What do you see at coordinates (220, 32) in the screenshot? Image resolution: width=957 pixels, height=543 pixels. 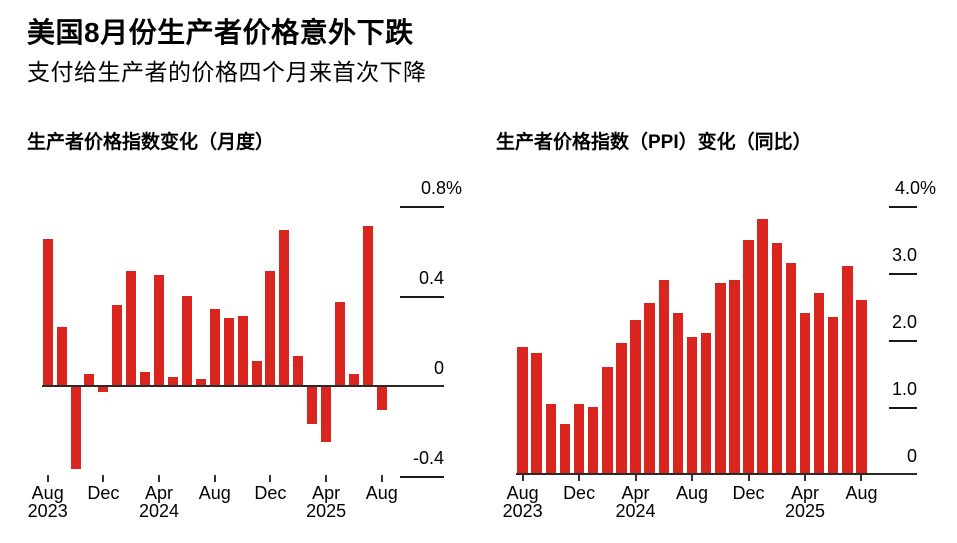 I see `page-title: 美国8月份生产者价格意外下跌` at bounding box center [220, 32].